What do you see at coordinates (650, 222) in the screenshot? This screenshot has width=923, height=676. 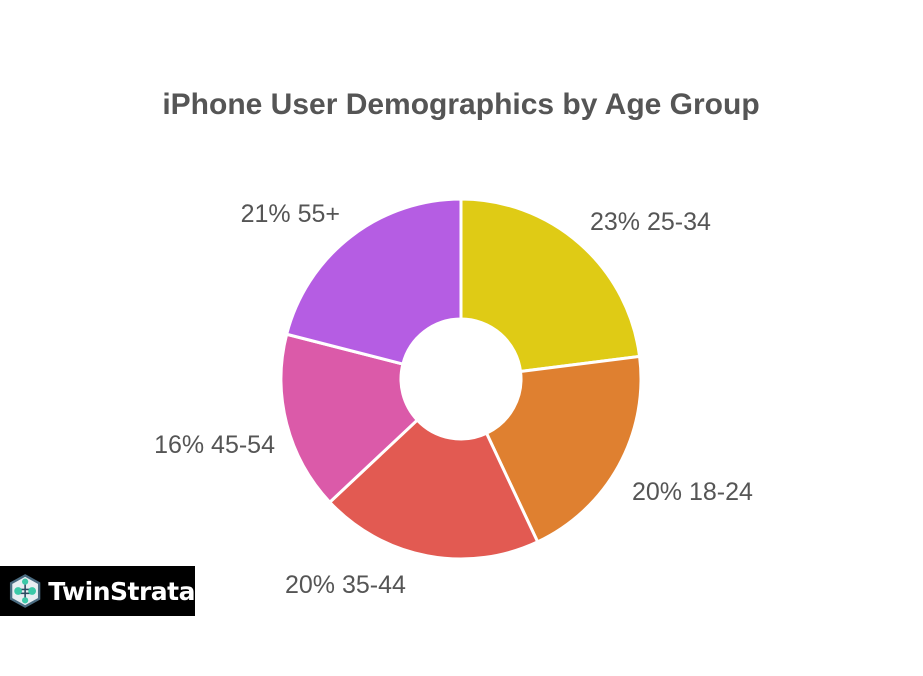 I see `slice-label-25-34: 23% 25-34` at bounding box center [650, 222].